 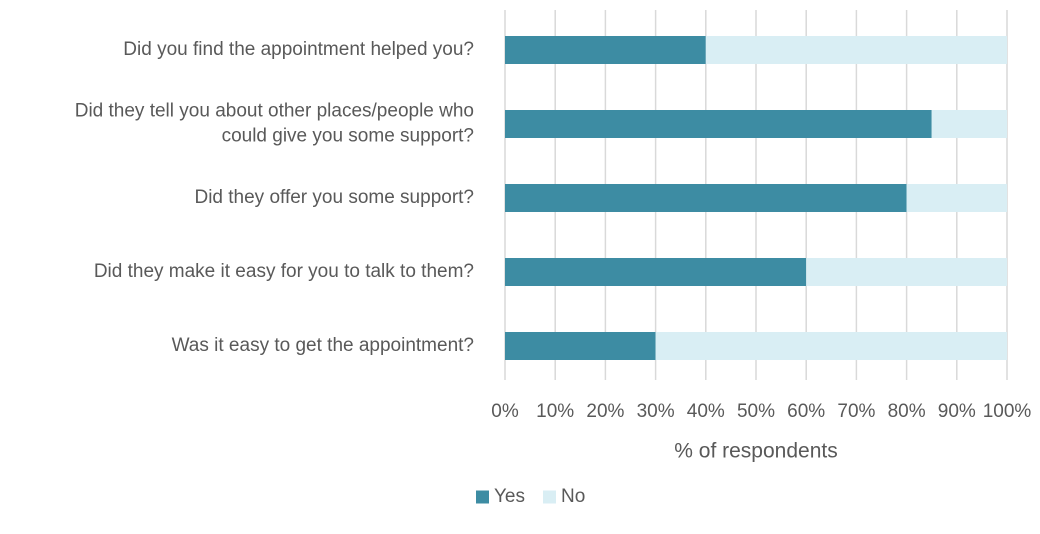 What do you see at coordinates (605, 411) in the screenshot?
I see `x-tick-label-2: 20%` at bounding box center [605, 411].